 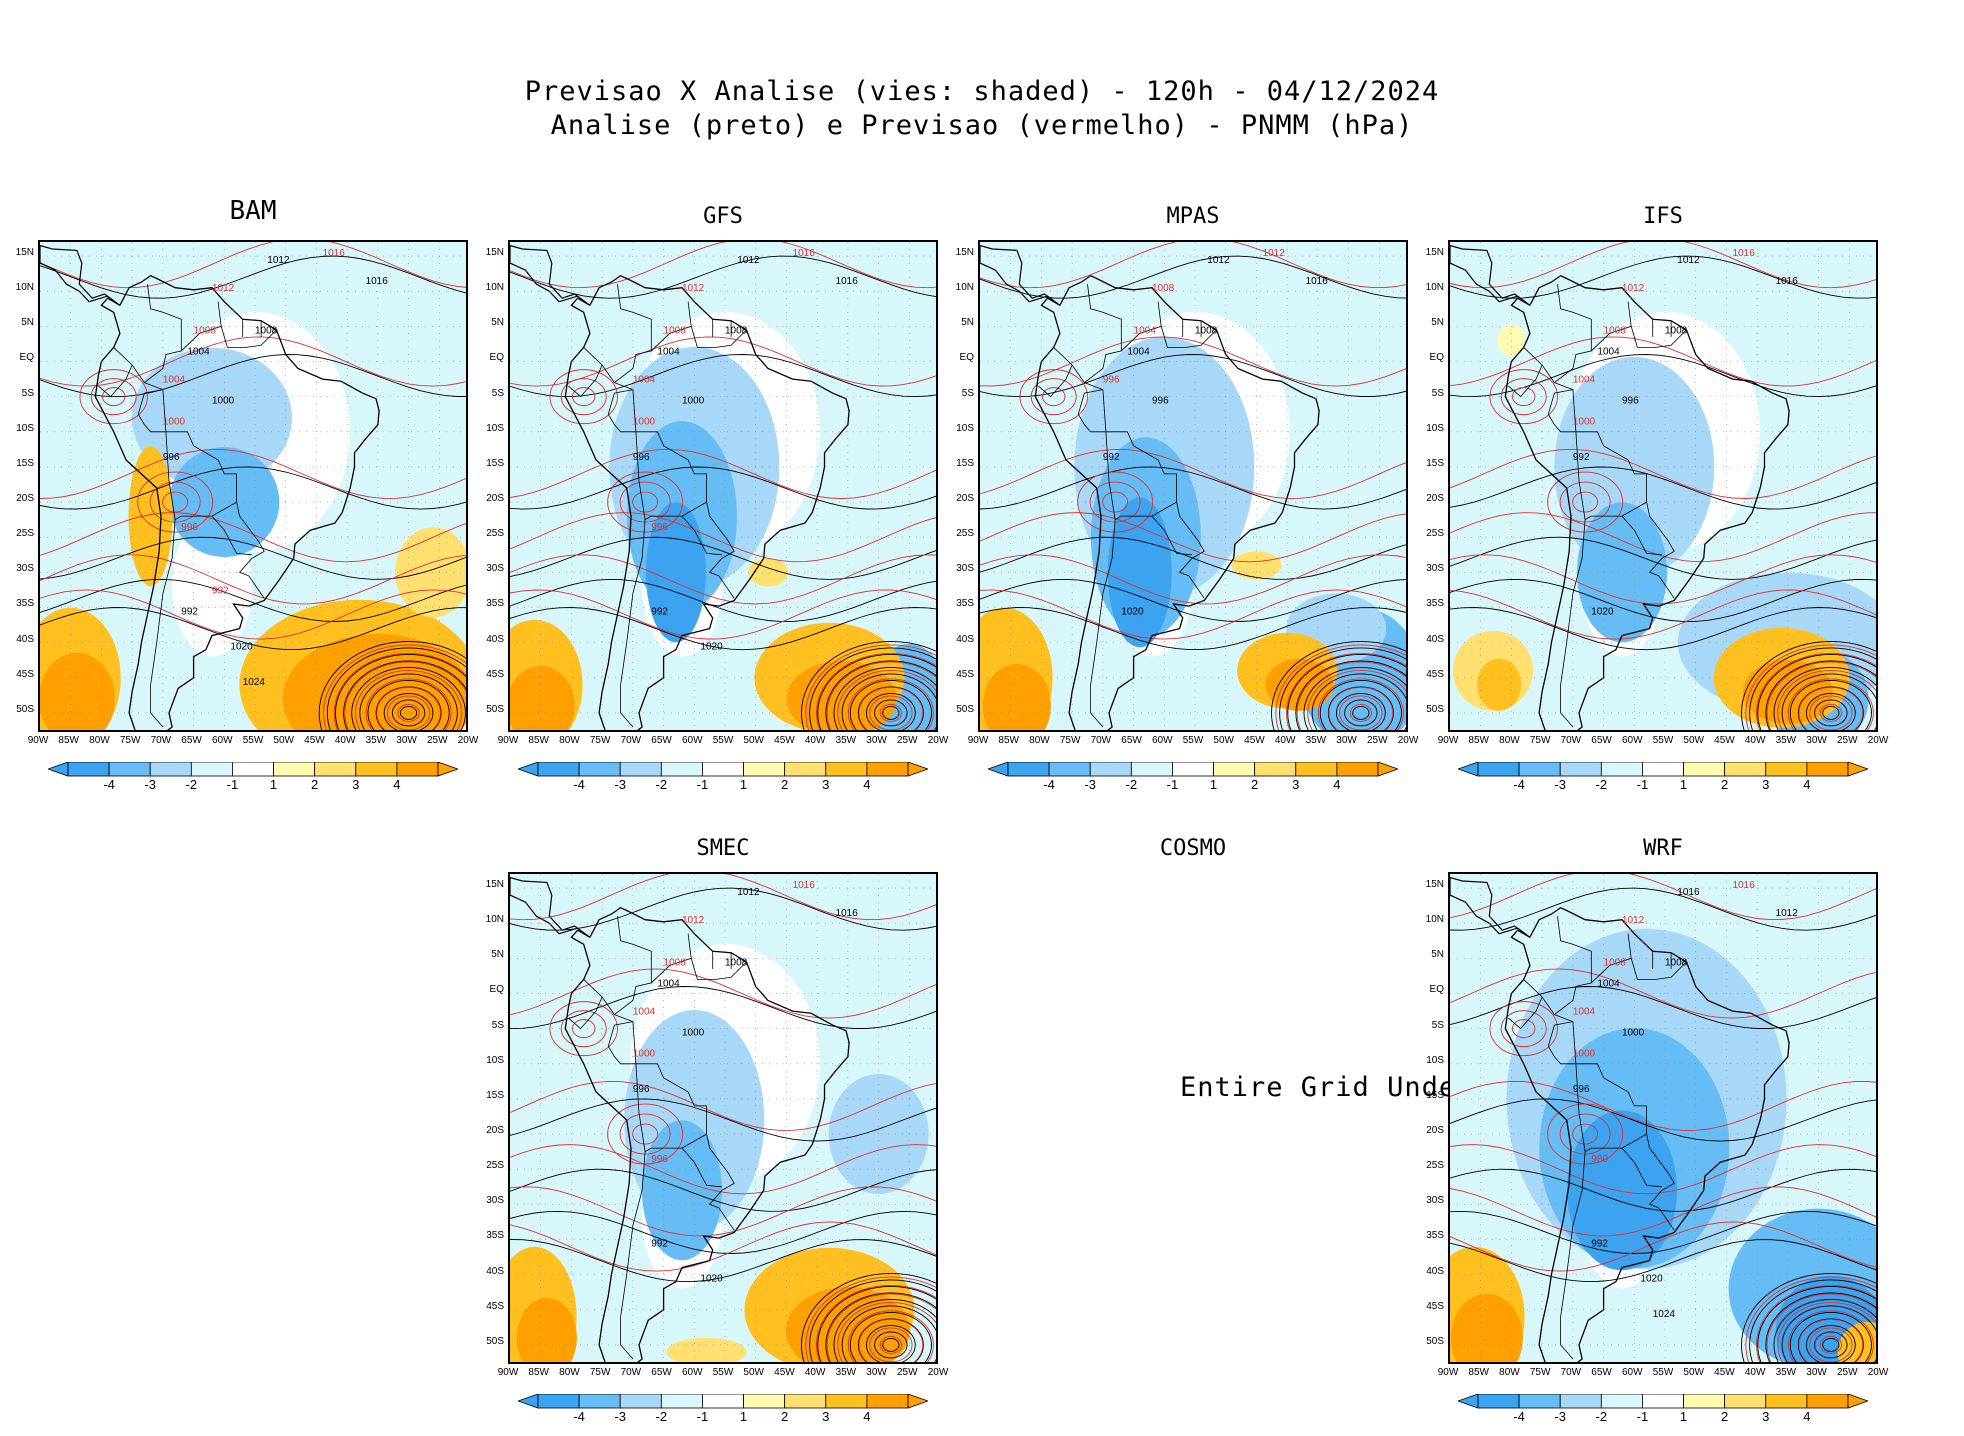 What do you see at coordinates (1664, 1314) in the screenshot?
I see `analysis-isobar-label: 1024` at bounding box center [1664, 1314].